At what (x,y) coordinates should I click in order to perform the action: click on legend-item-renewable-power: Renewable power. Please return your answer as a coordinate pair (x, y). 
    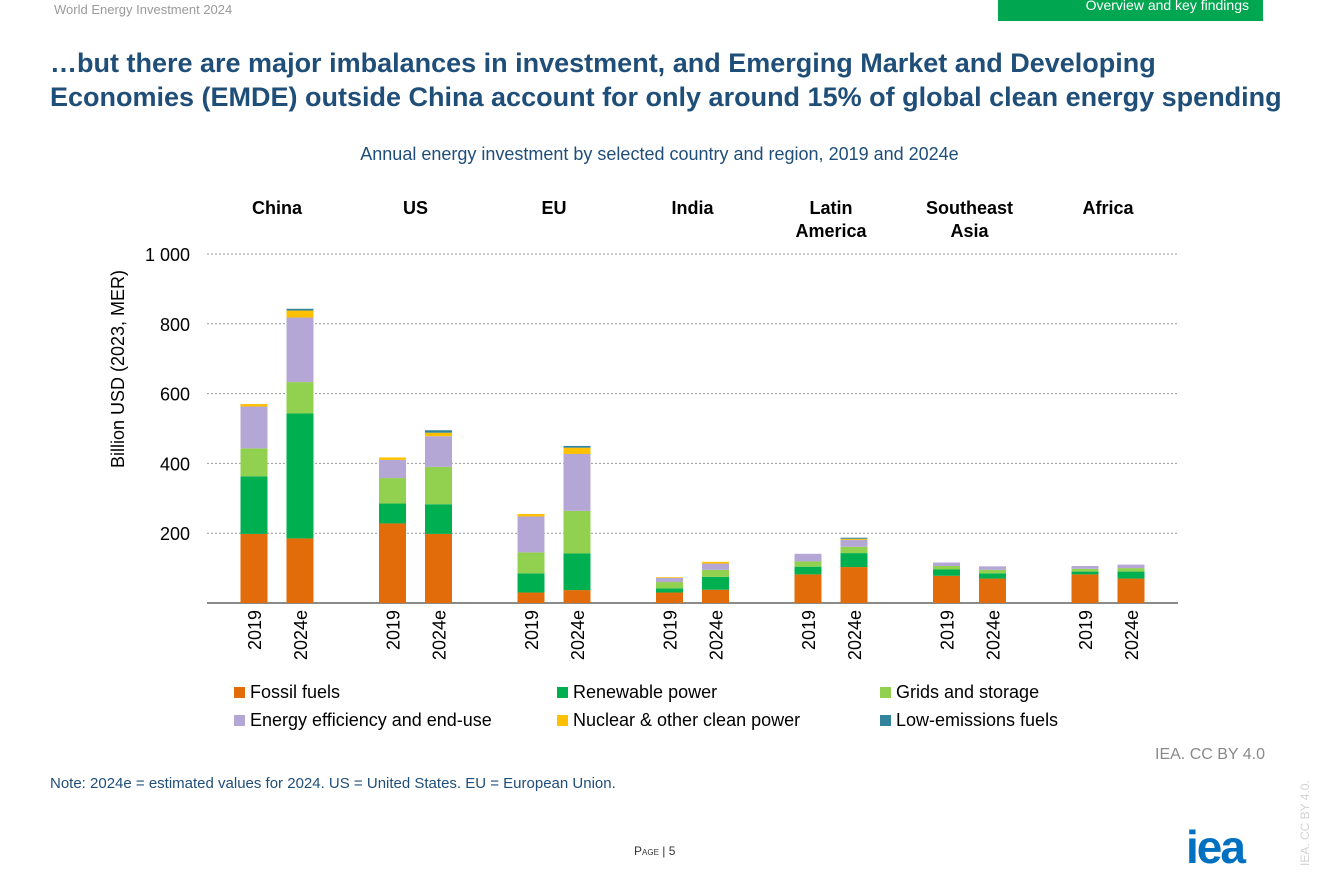
    Looking at the image, I should click on (637, 692).